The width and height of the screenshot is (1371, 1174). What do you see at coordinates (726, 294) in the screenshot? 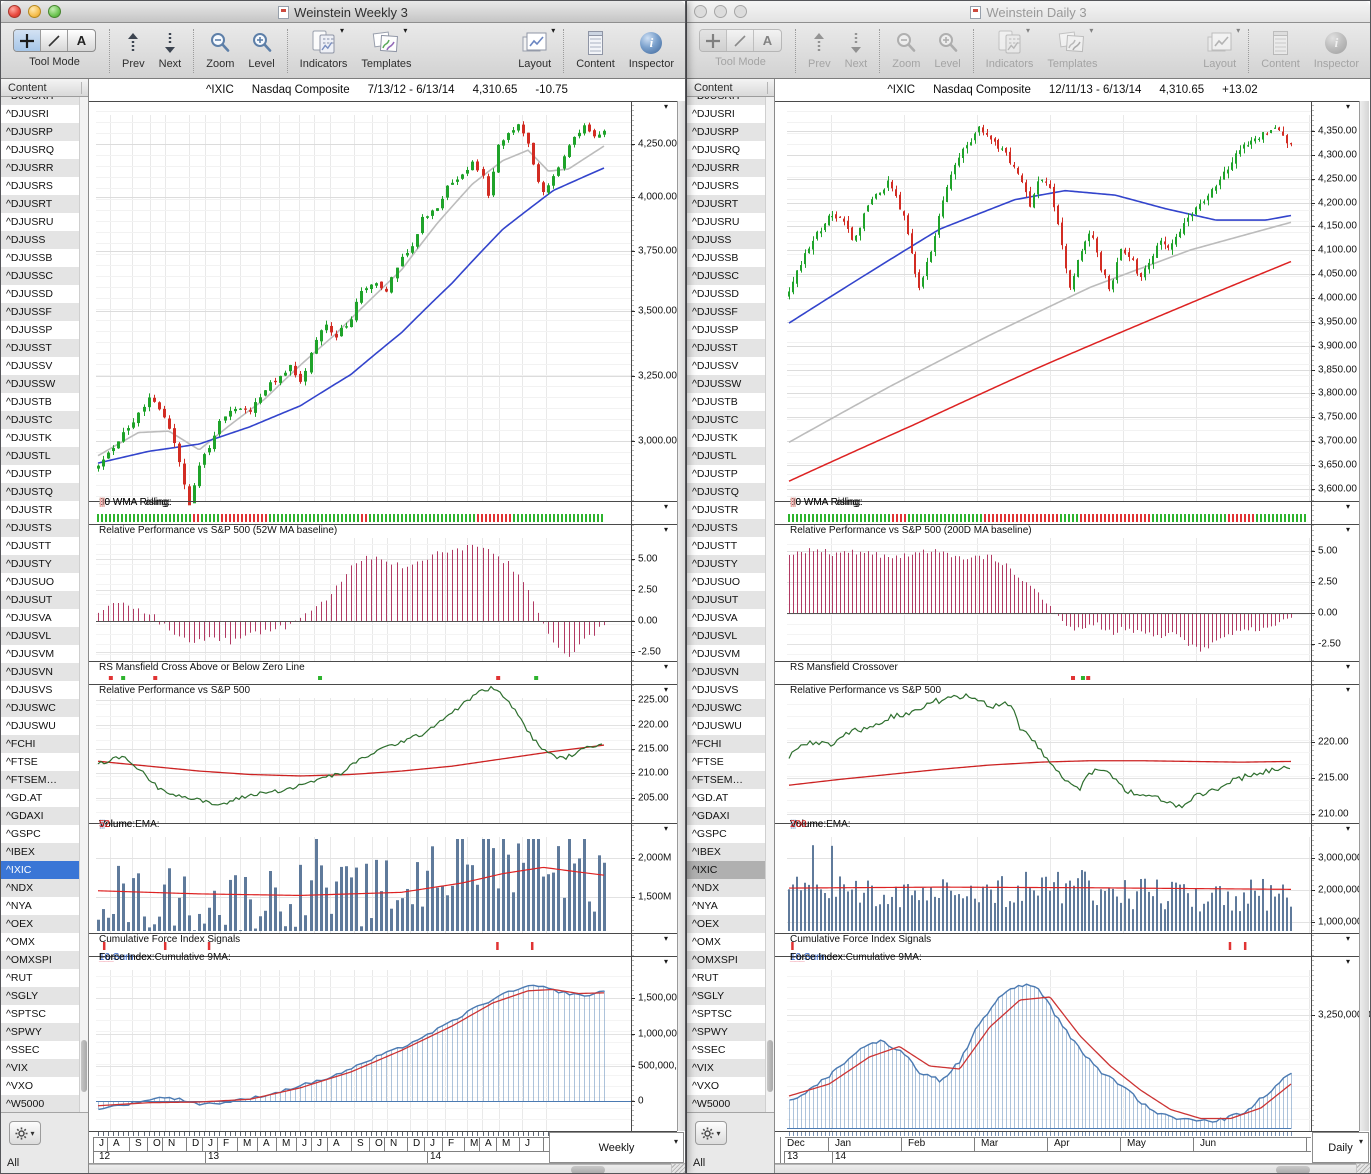
I see `ticker-row-djussd: ^DJUSSD` at bounding box center [726, 294].